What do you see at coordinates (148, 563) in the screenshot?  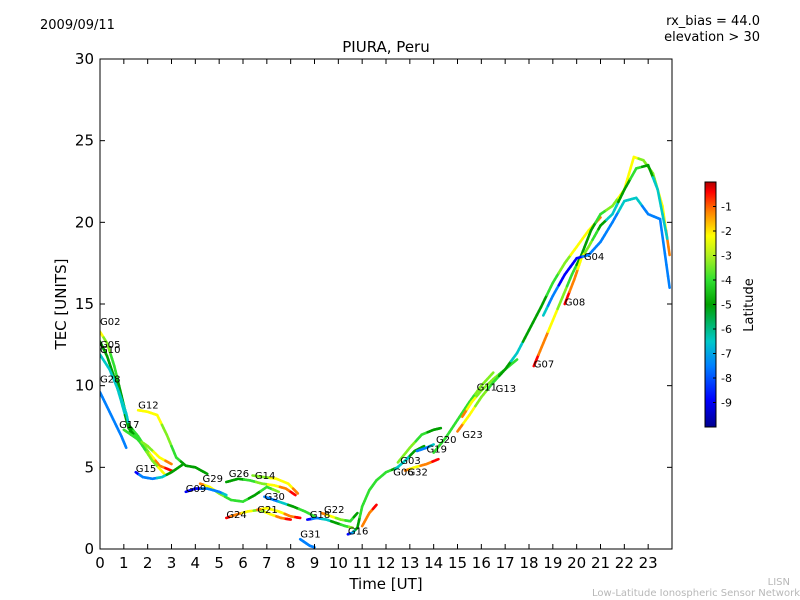 I see `x-tick-label: 2` at bounding box center [148, 563].